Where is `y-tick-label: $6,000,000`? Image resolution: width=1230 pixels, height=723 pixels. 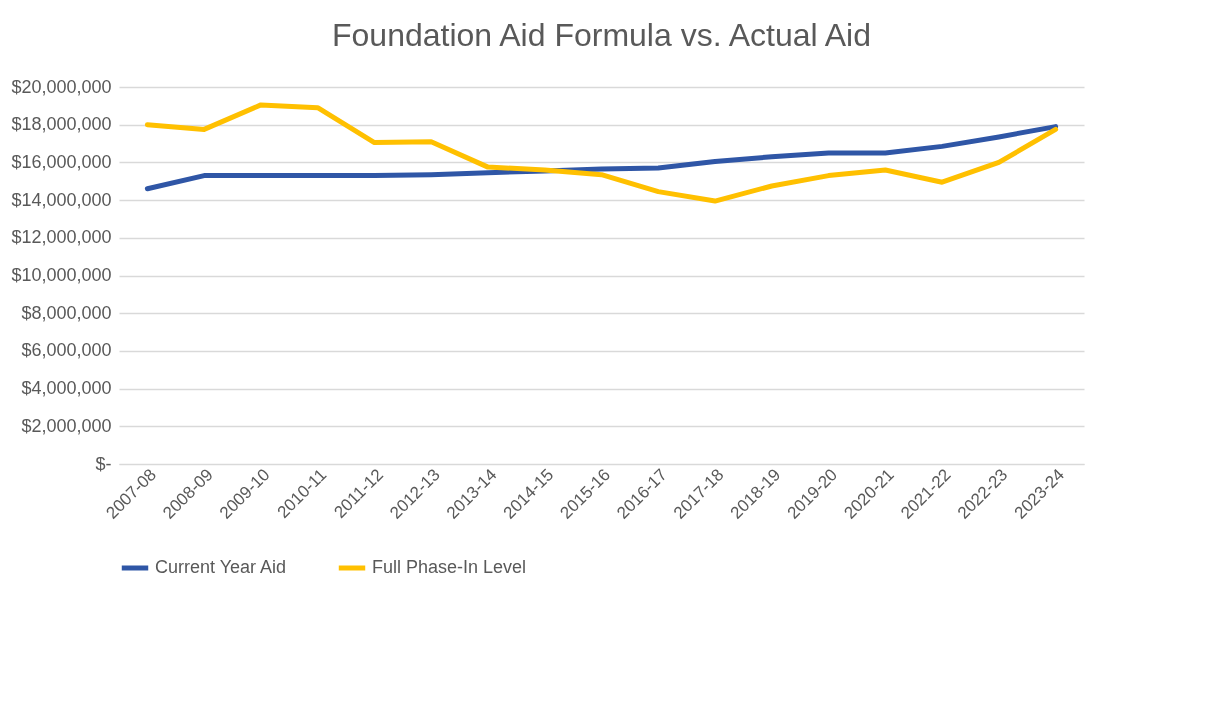
y-tick-label: $6,000,000 is located at coordinates (66, 350).